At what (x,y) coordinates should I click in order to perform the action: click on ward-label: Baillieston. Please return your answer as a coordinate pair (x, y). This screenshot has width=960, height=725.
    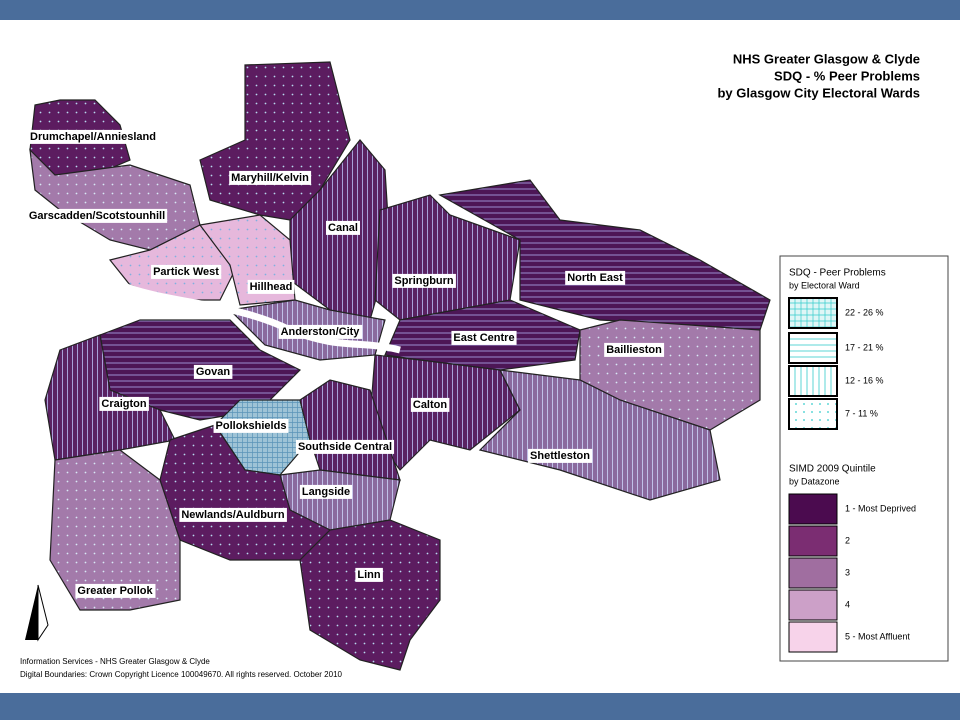
    Looking at the image, I should click on (634, 350).